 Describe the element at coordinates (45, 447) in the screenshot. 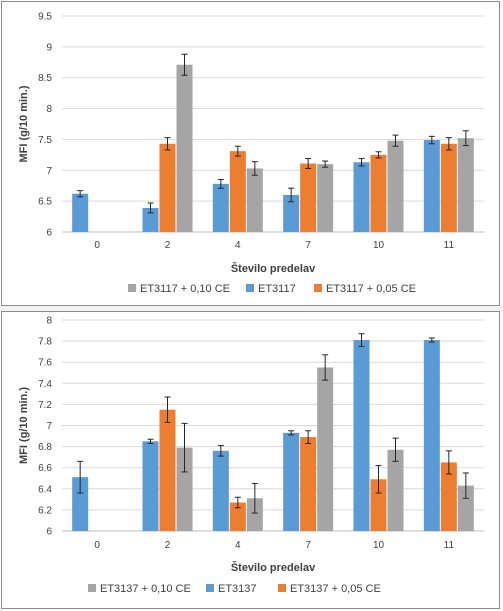

I see `y-tick-label: 6.8` at that location.